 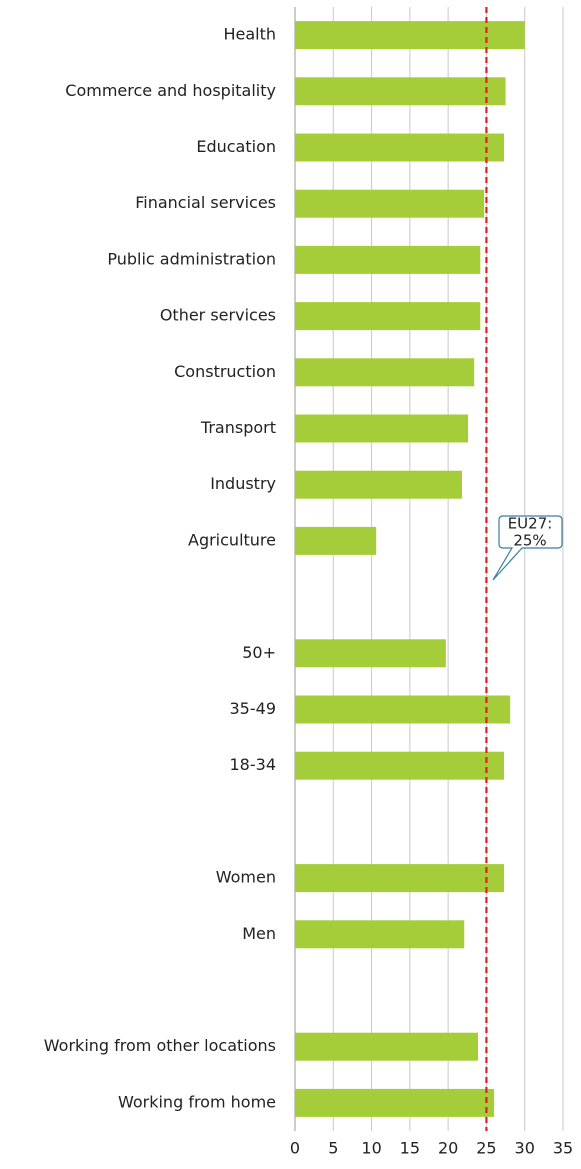 What do you see at coordinates (448, 1148) in the screenshot?
I see `x-tick-label: 20` at bounding box center [448, 1148].